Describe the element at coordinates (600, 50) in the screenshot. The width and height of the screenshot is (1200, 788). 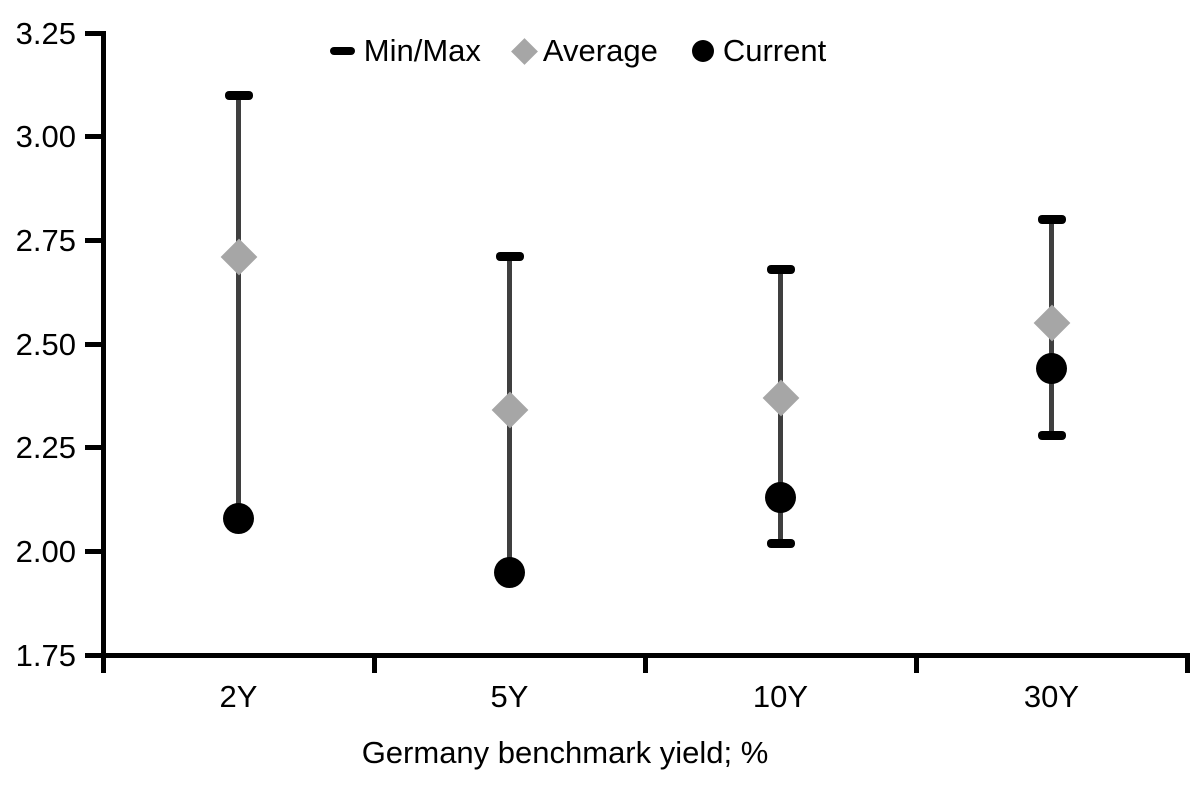
I see `legend-label-average: Average` at that location.